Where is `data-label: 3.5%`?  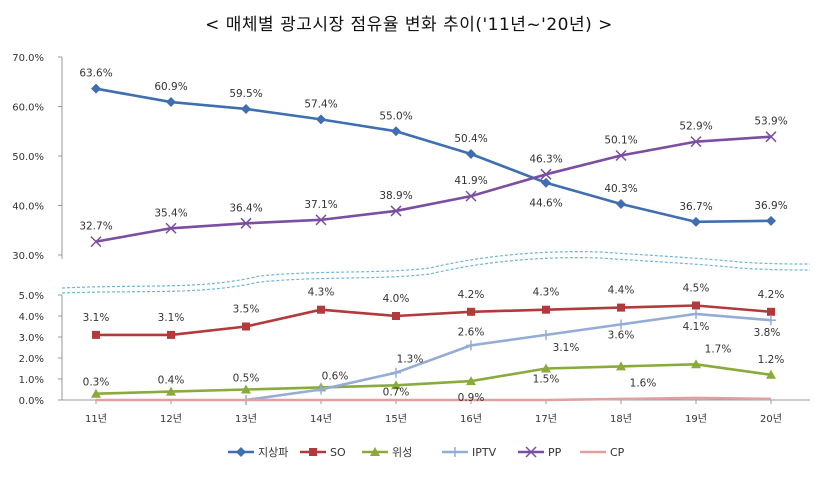 data-label: 3.5% is located at coordinates (246, 310).